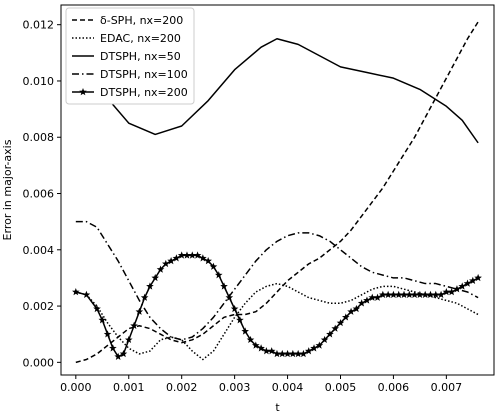 This screenshot has width=498, height=415. What do you see at coordinates (394, 387) in the screenshot?
I see `x-tick-label: 0.006` at bounding box center [394, 387].